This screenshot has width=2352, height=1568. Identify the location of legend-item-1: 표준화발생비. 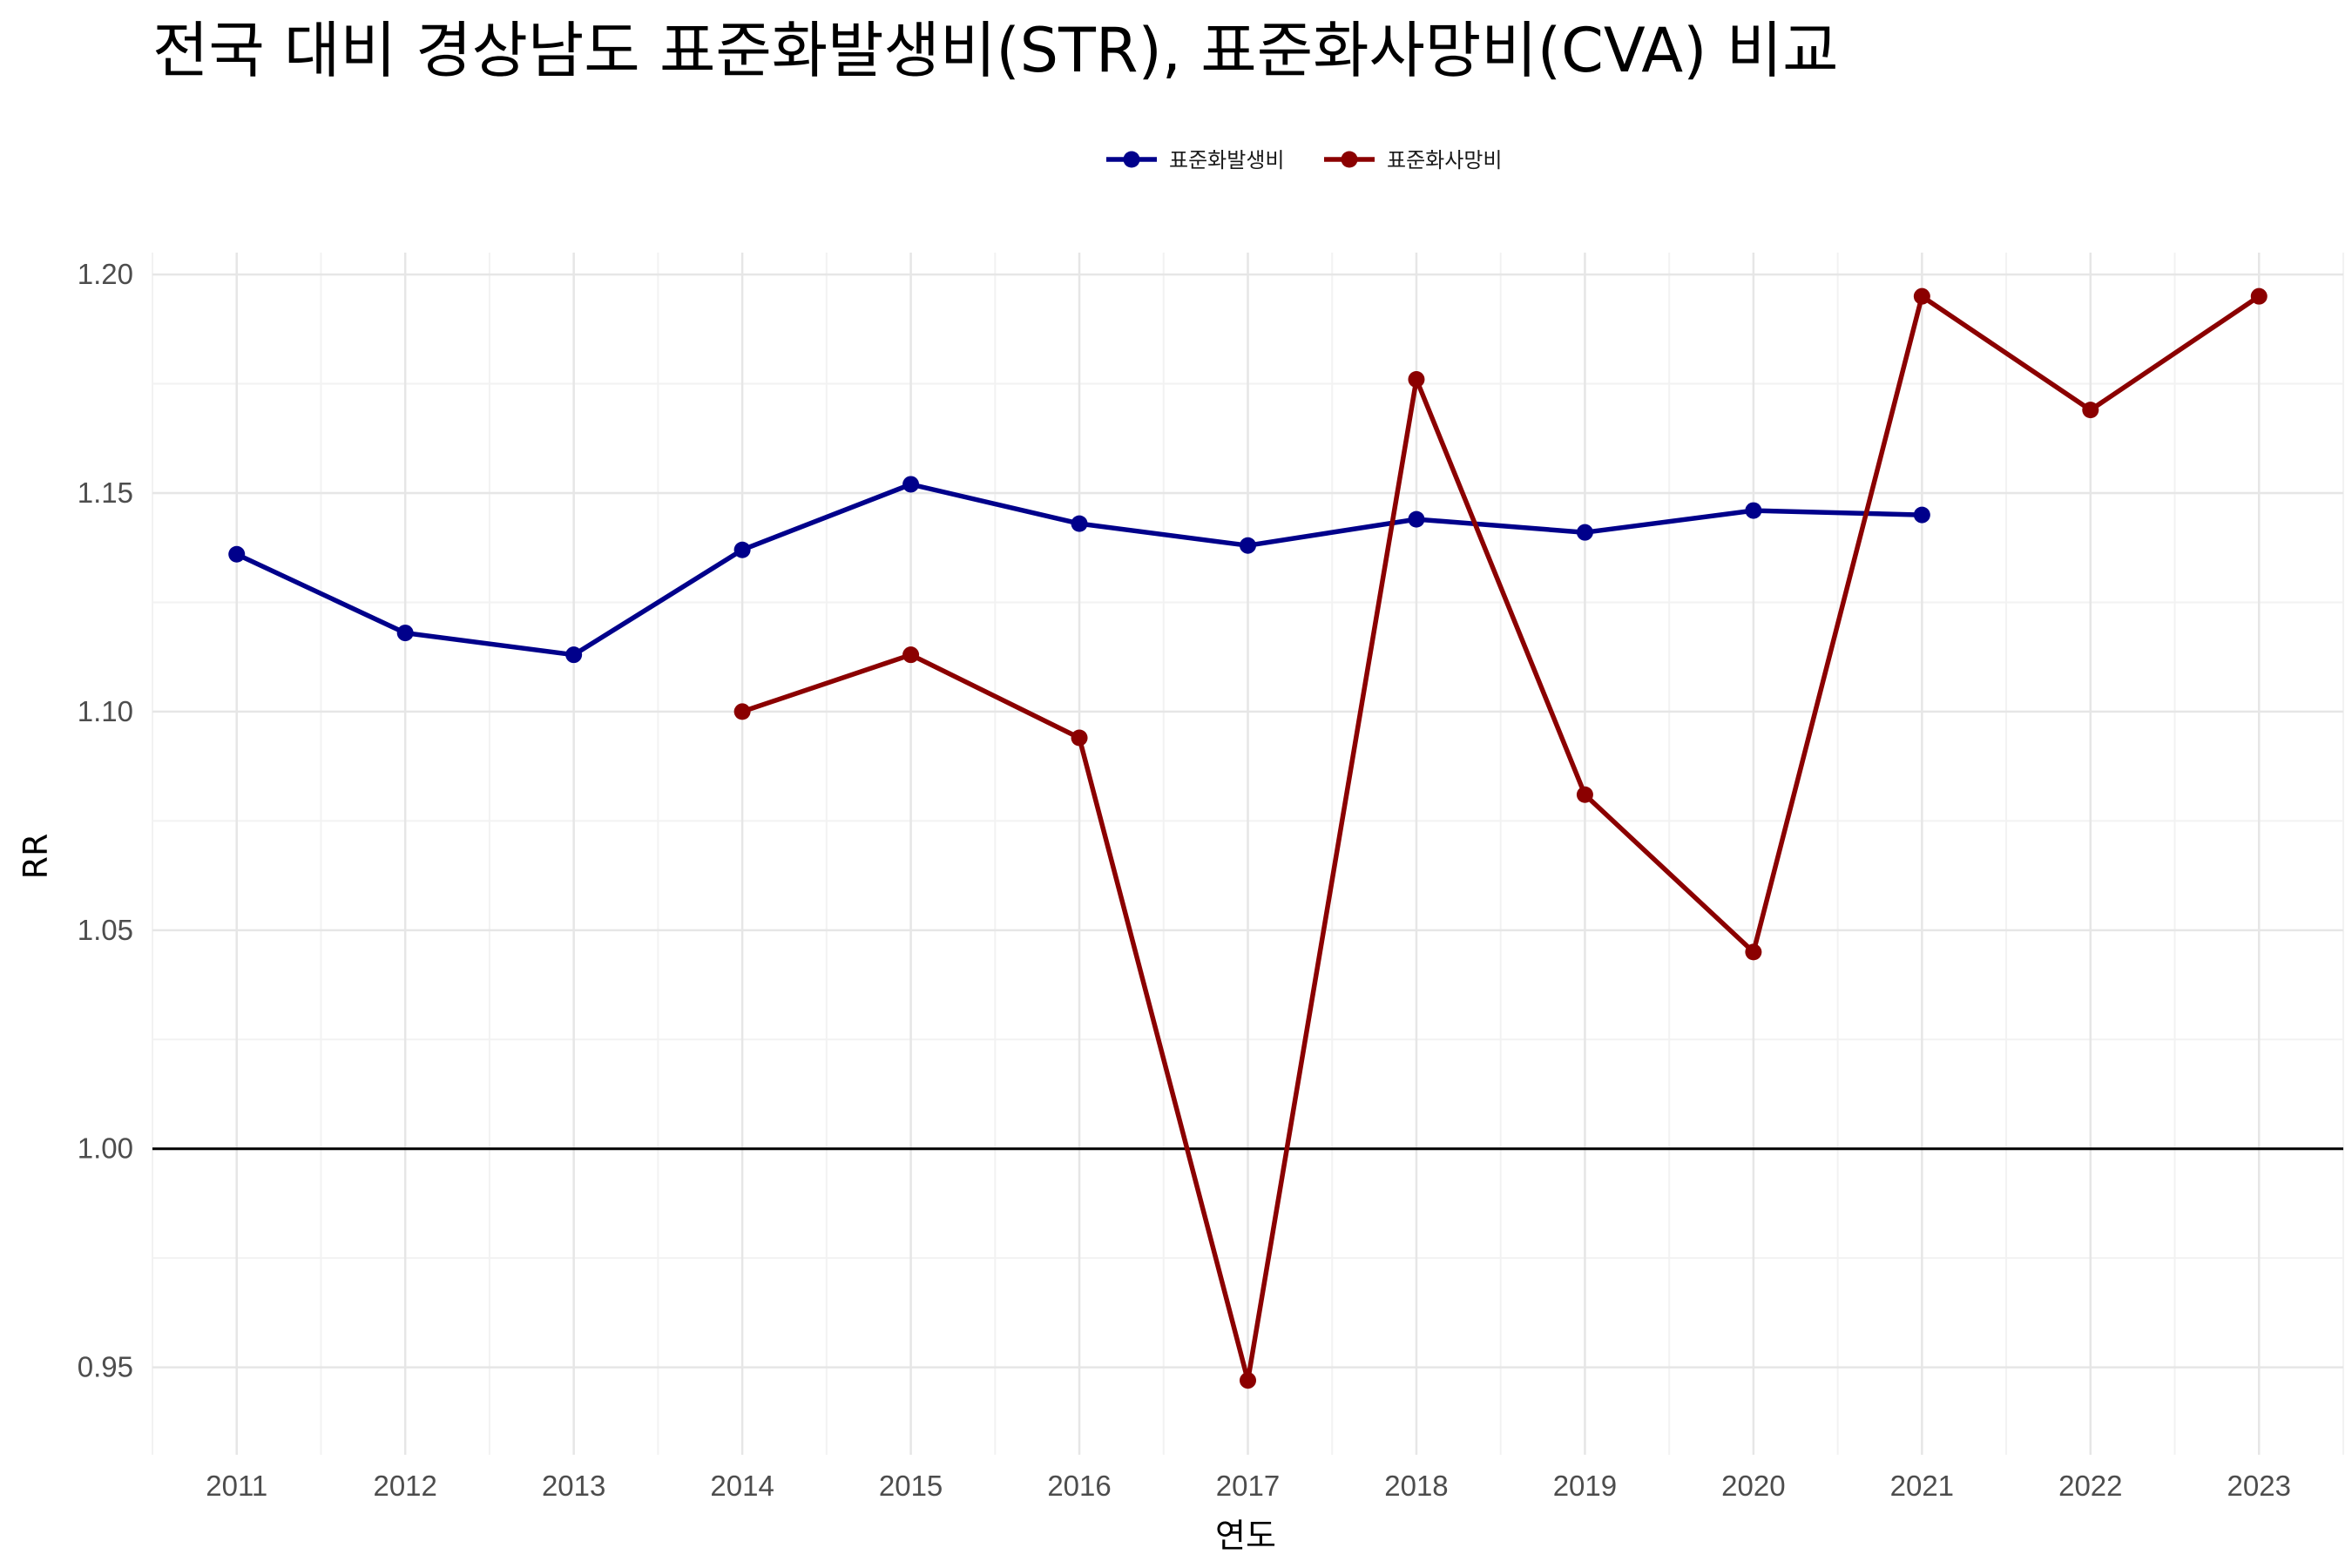
(1195, 160).